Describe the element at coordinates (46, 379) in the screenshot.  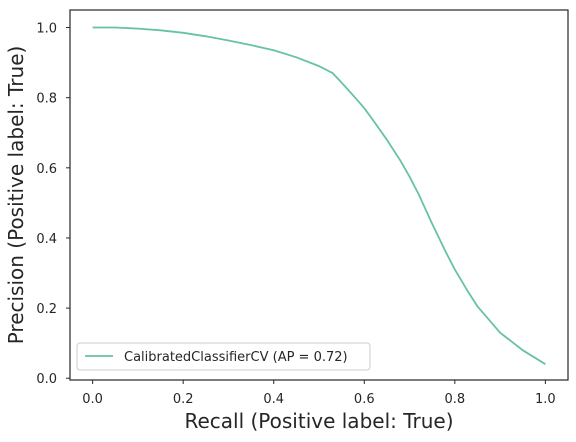
I see `y-tick-label: 0.0` at that location.